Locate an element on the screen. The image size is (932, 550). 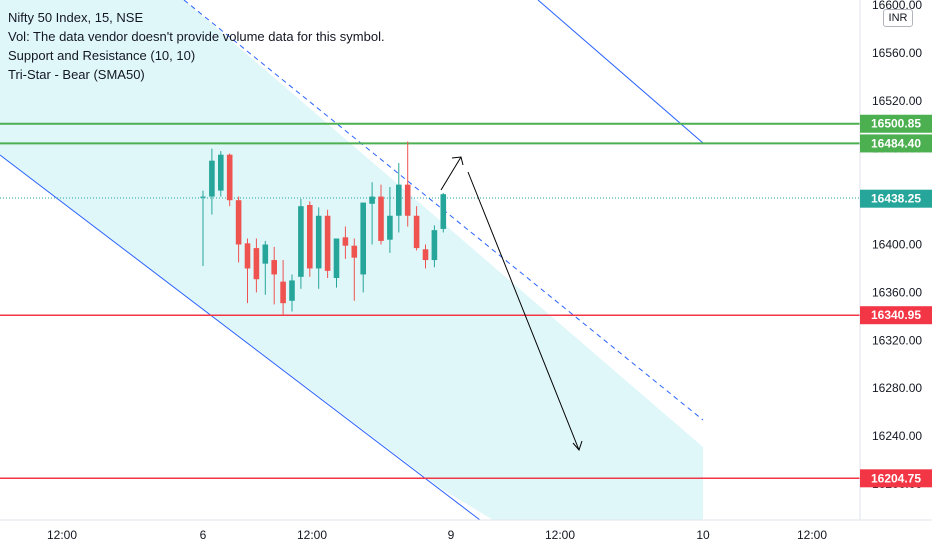
arrow-up-head is located at coordinates (457, 161).